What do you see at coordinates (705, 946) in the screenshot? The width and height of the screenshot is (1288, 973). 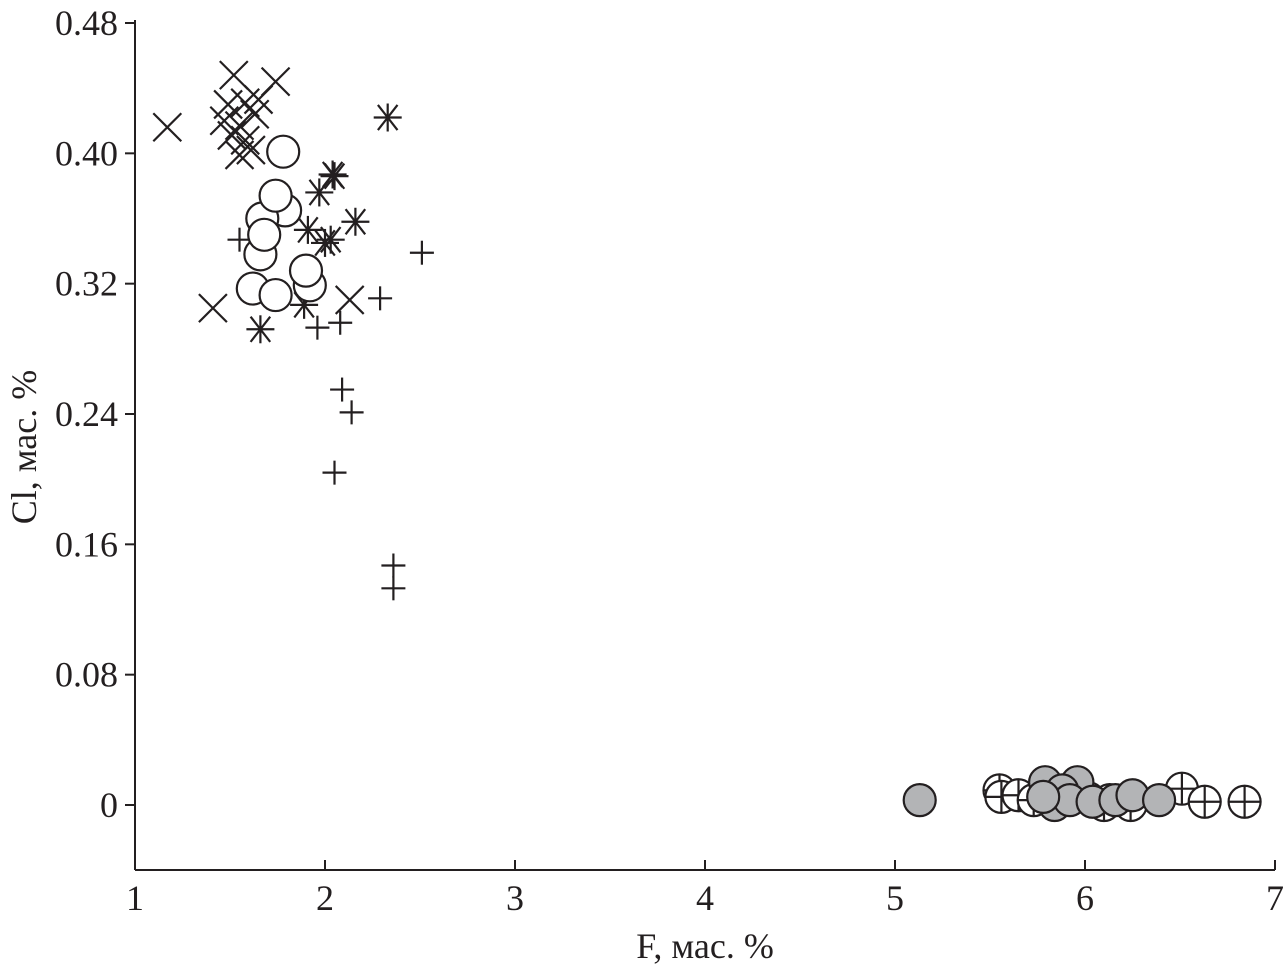 I see `x-axis-label: F, мас. %` at bounding box center [705, 946].